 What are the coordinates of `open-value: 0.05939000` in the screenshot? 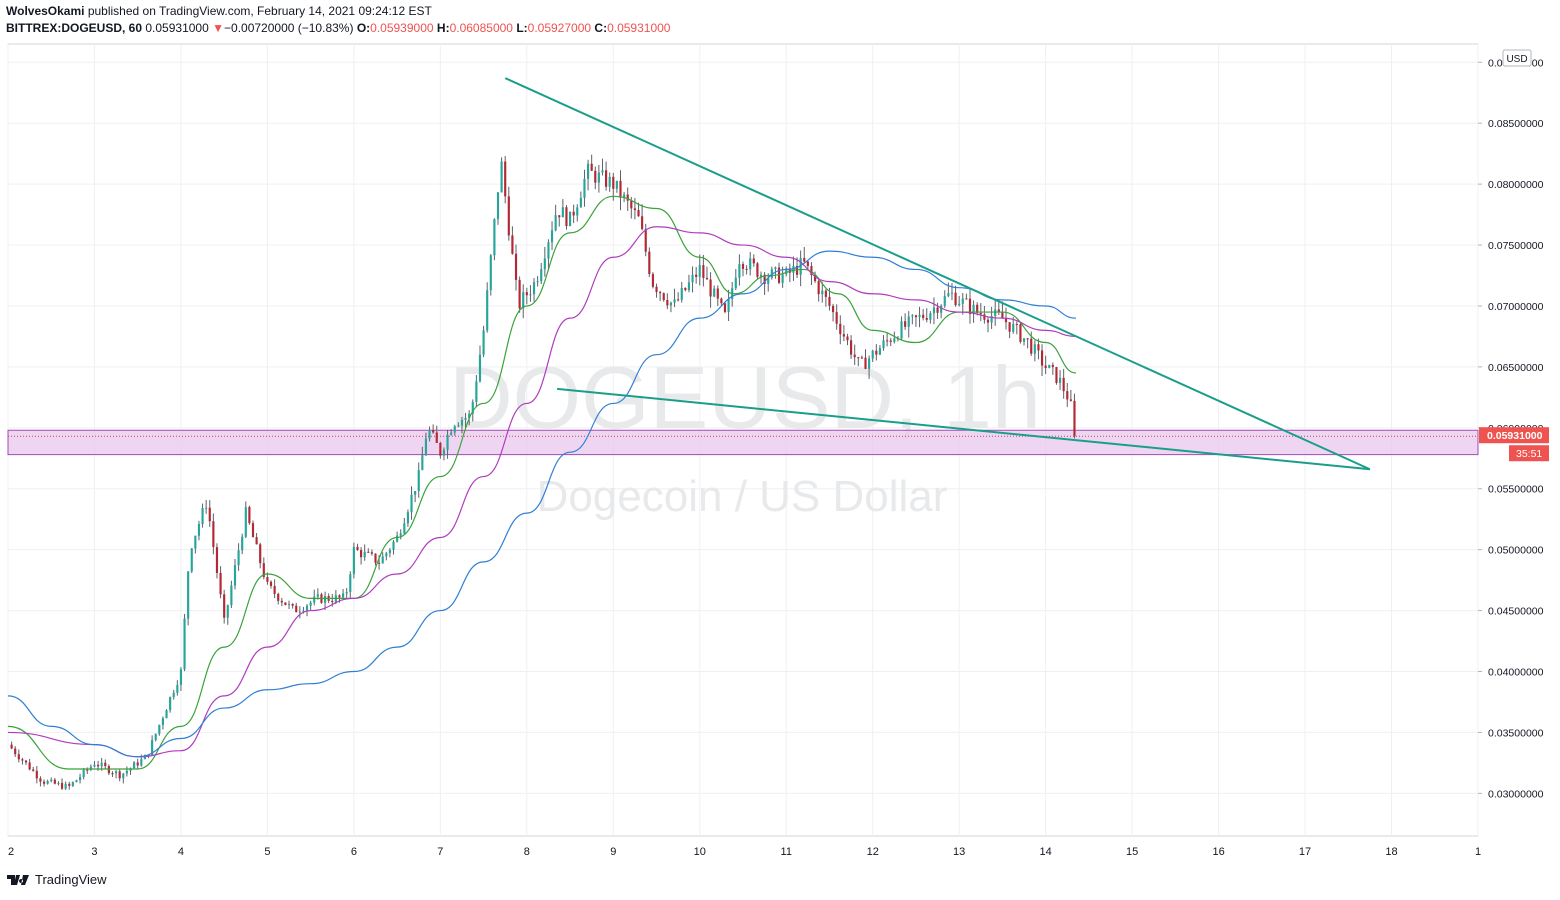 It's located at (402, 28).